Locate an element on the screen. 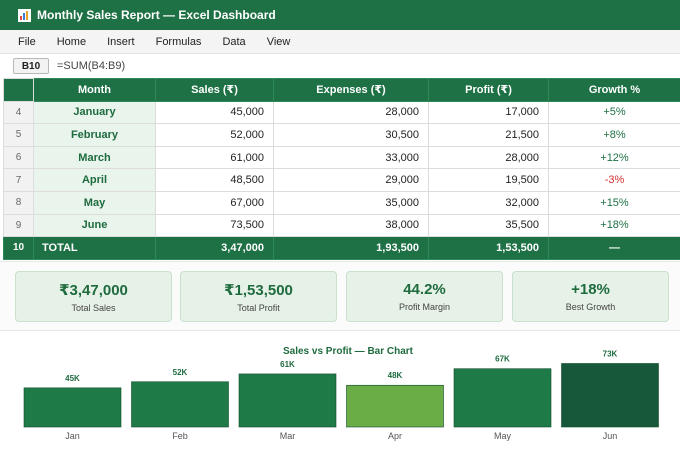  row-number: 9 is located at coordinates (18, 225).